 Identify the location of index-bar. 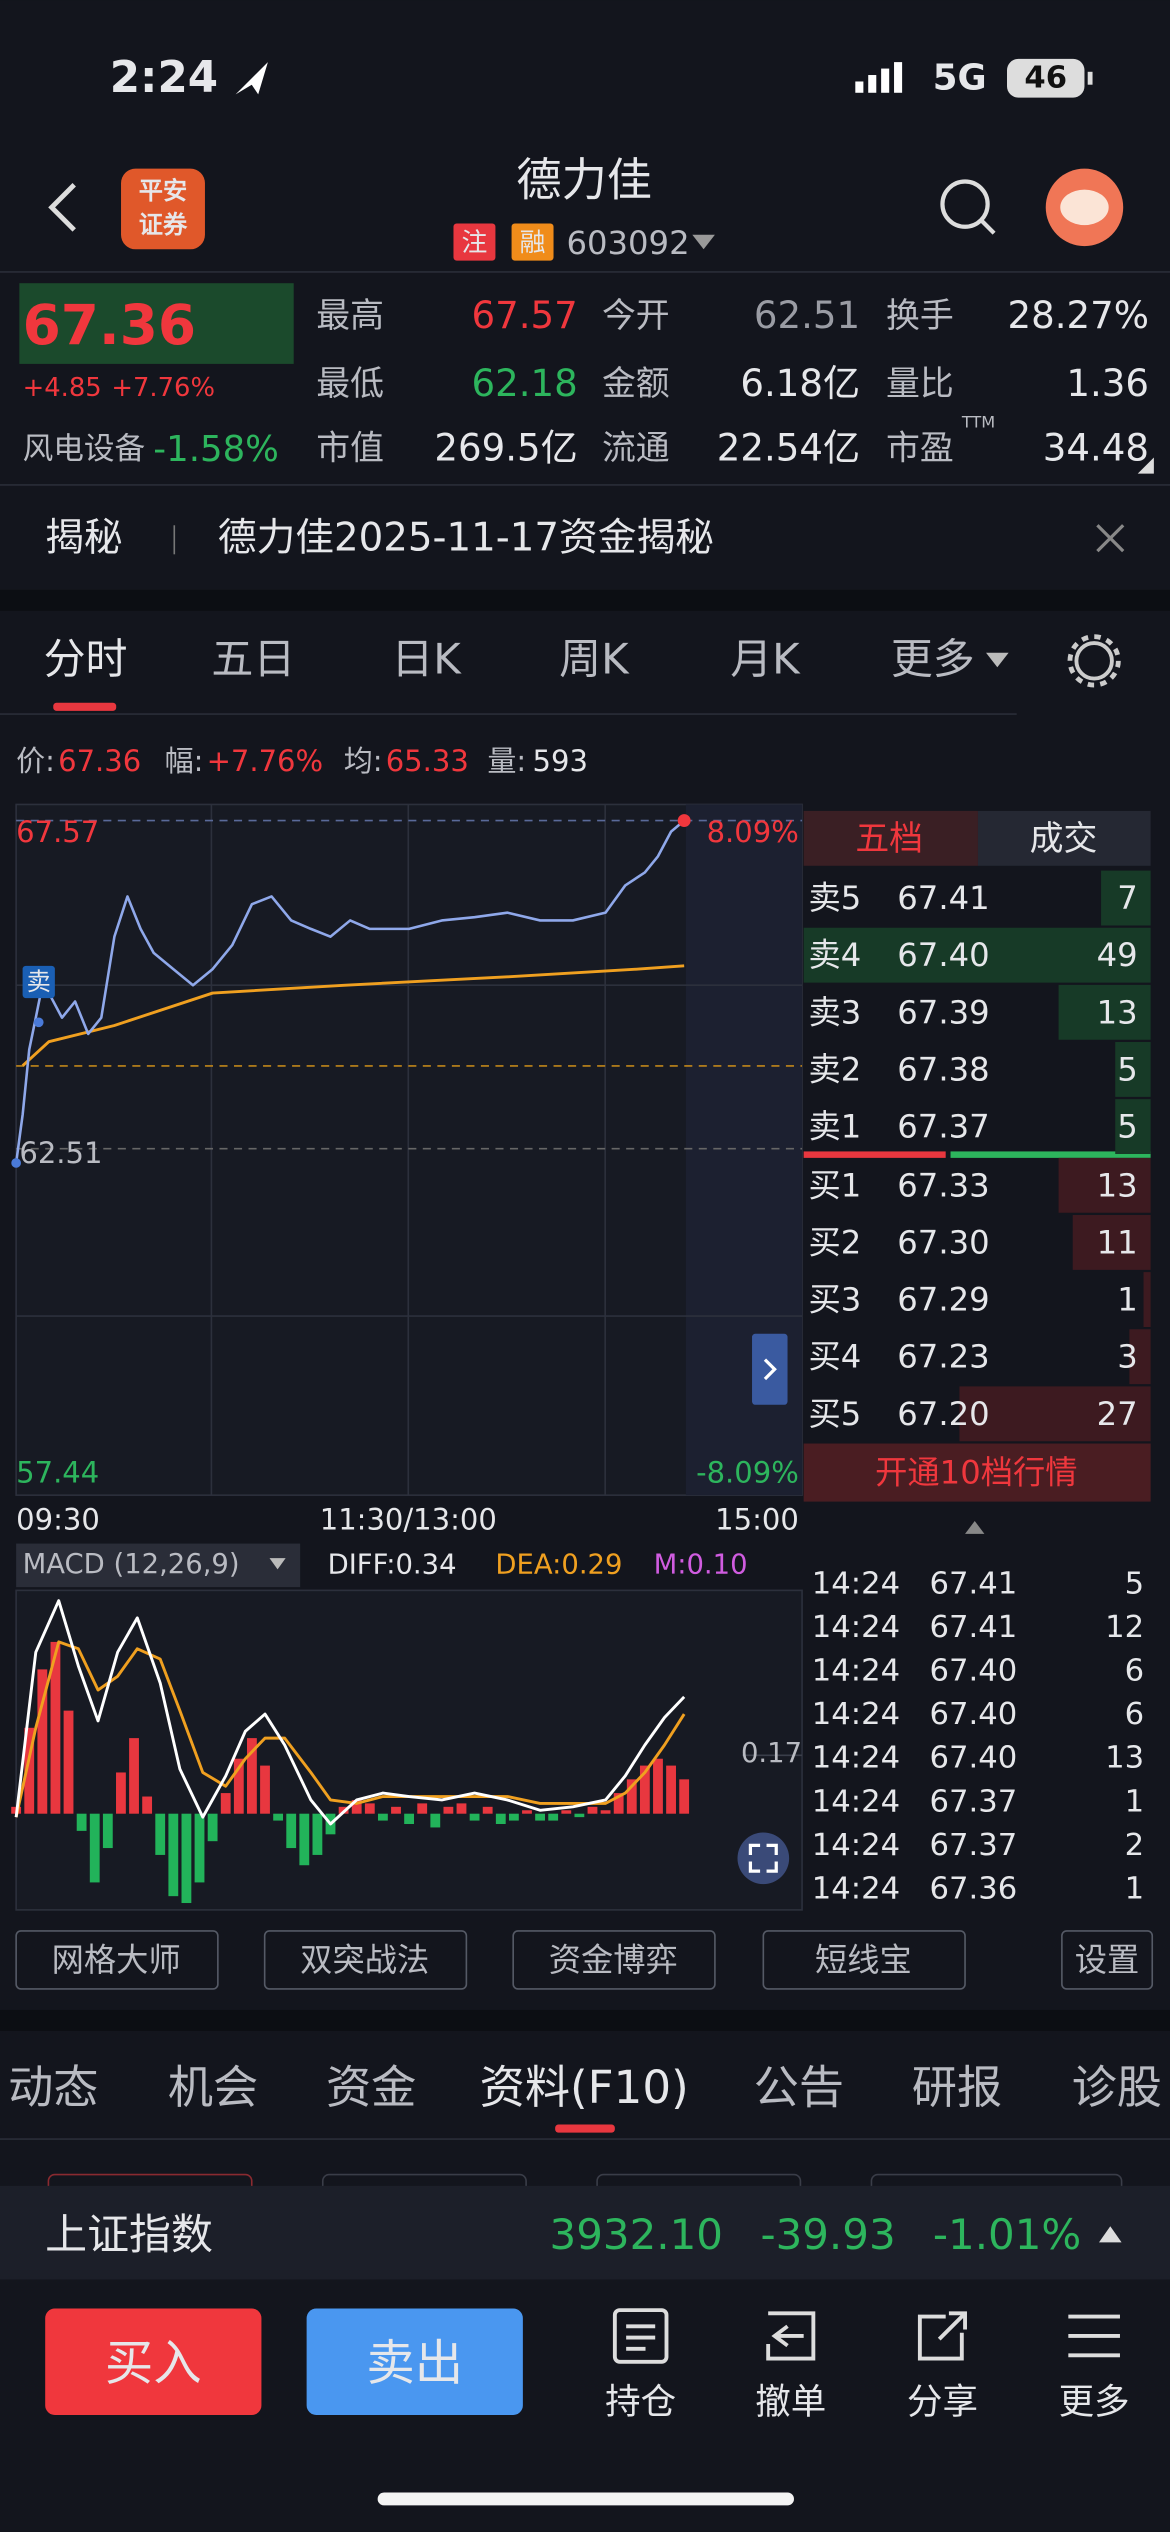
(585, 2232).